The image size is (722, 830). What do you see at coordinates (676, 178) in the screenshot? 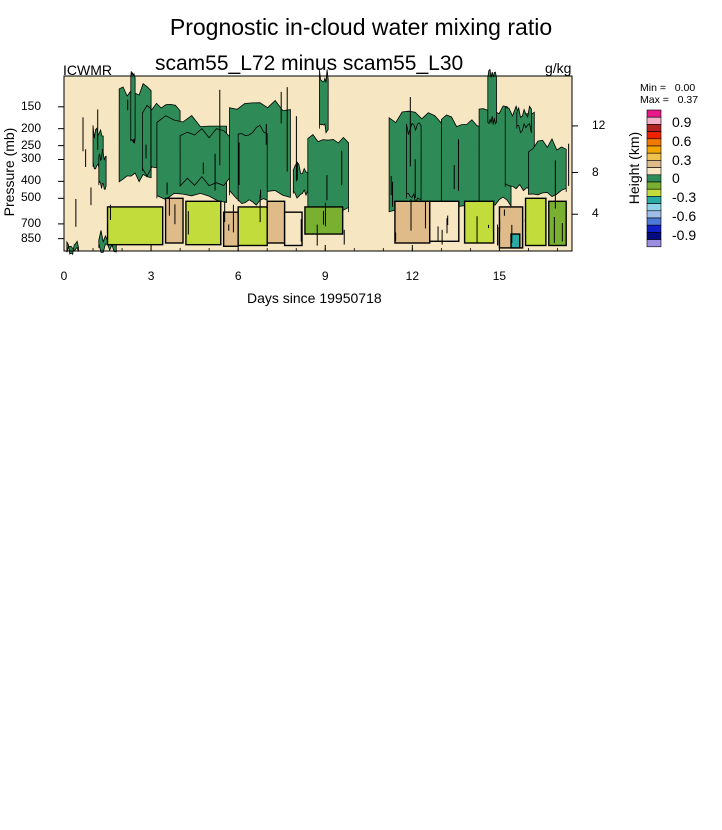
I see `colorbar-label: 0` at bounding box center [676, 178].